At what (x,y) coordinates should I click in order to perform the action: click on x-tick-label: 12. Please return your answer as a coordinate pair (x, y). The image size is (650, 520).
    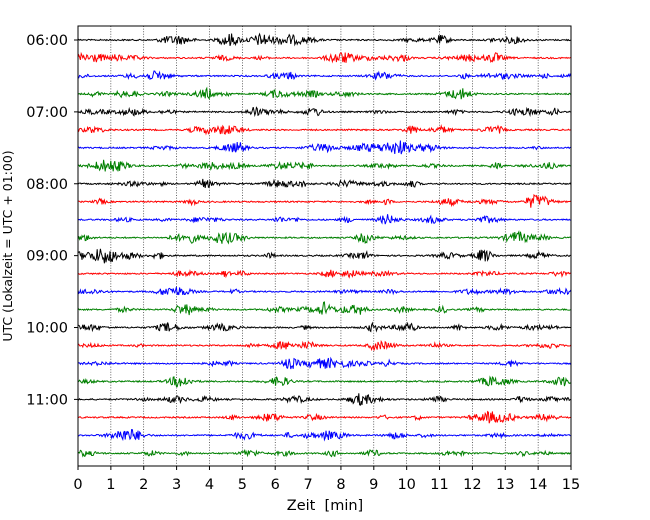
    Looking at the image, I should click on (472, 485).